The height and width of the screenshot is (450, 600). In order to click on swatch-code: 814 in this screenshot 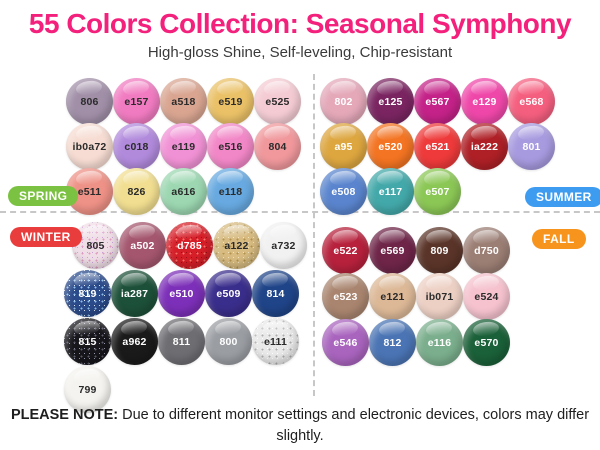, I will do `click(275, 293)`.